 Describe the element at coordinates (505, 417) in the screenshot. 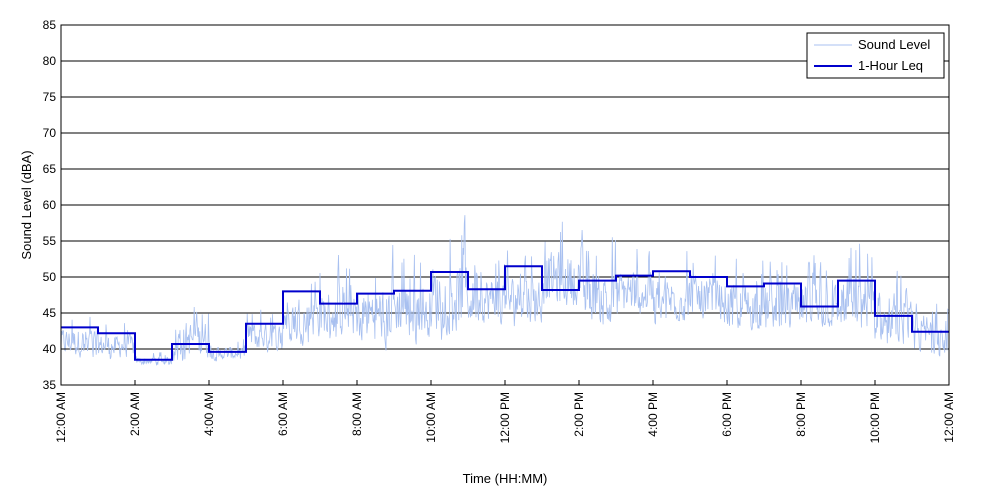

I see `x-tick-label: 12:00 PM` at that location.